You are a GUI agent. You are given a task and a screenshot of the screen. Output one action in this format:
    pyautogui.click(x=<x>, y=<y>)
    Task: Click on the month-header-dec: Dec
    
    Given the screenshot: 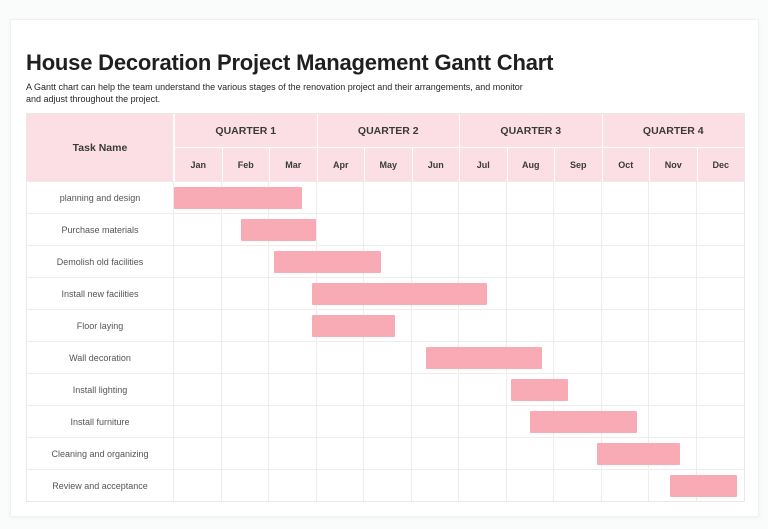 What is the action you would take?
    pyautogui.click(x=720, y=164)
    